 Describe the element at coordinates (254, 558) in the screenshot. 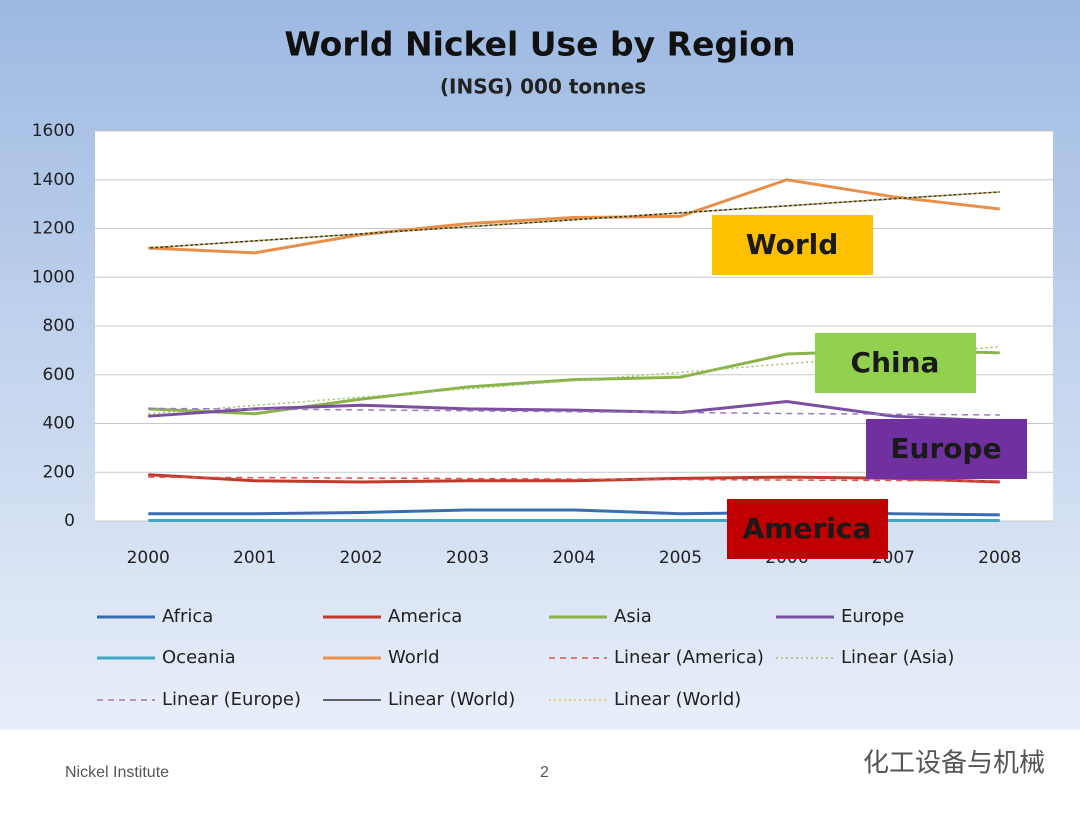

I see `x-tick-label: 2001` at that location.